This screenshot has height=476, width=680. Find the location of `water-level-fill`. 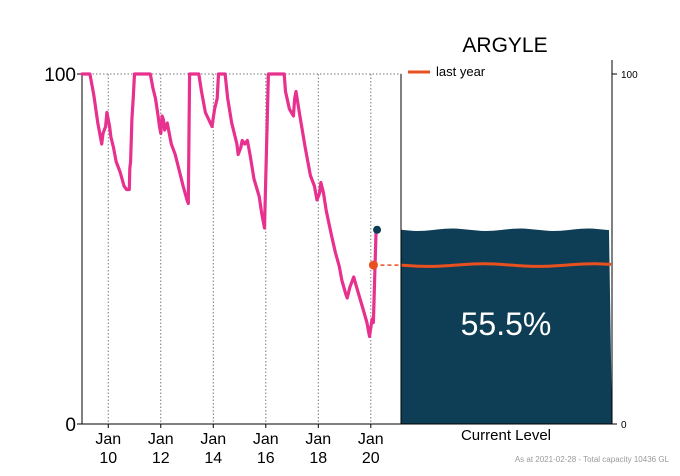

water-level-fill is located at coordinates (506, 326).